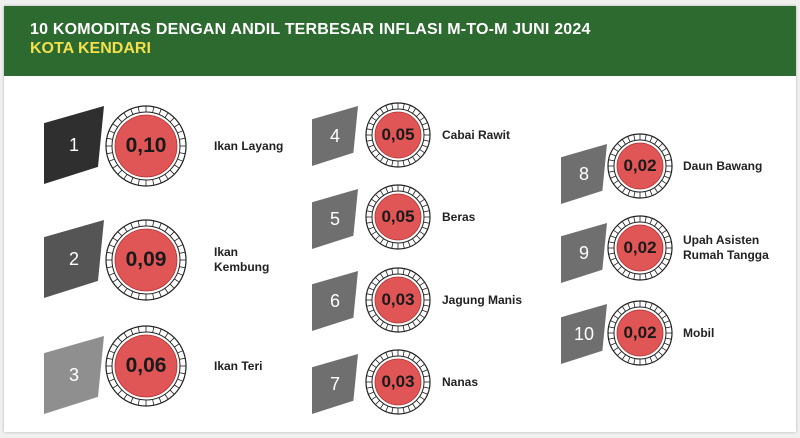  I want to click on rank-marker-9: 9, so click(584, 253).